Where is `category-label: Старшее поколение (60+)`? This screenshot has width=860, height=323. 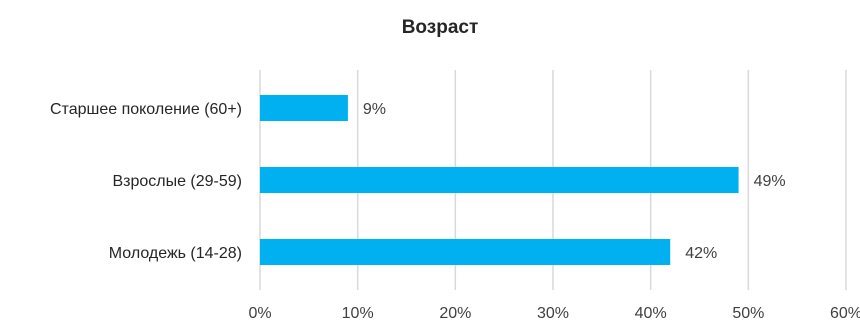
category-label: Старшее поколение (60+) is located at coordinates (146, 109).